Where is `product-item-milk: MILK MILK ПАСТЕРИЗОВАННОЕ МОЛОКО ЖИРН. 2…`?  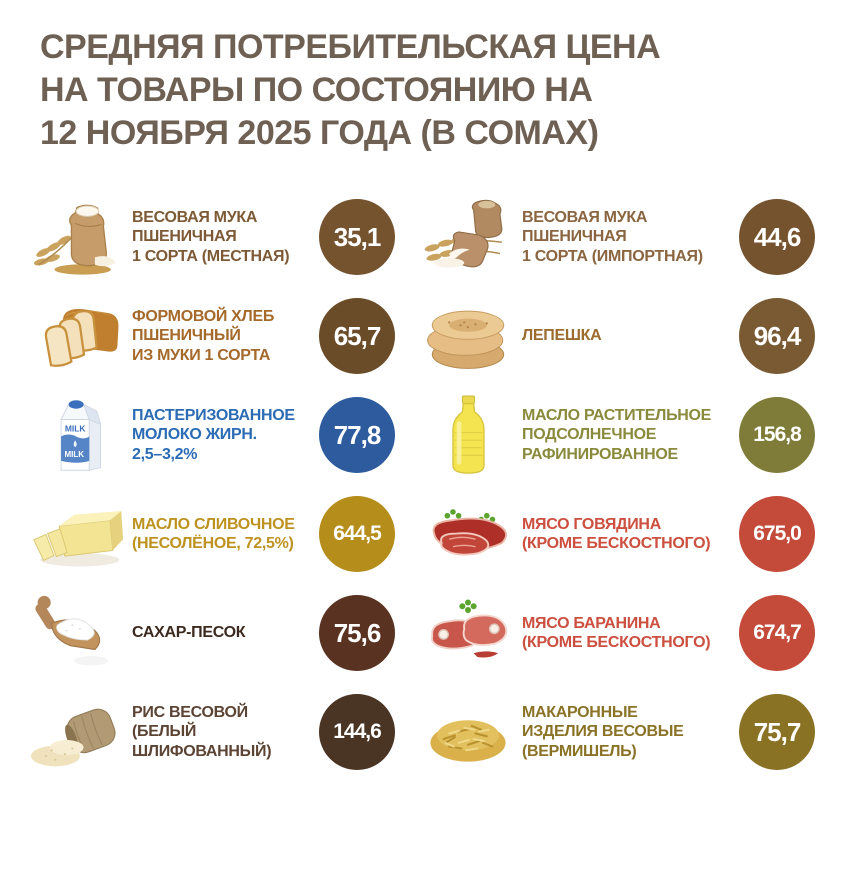 product-item-milk: MILK MILK ПАСТЕРИЗОВАННОЕ МОЛОКО ЖИРН. 2… is located at coordinates (212, 435).